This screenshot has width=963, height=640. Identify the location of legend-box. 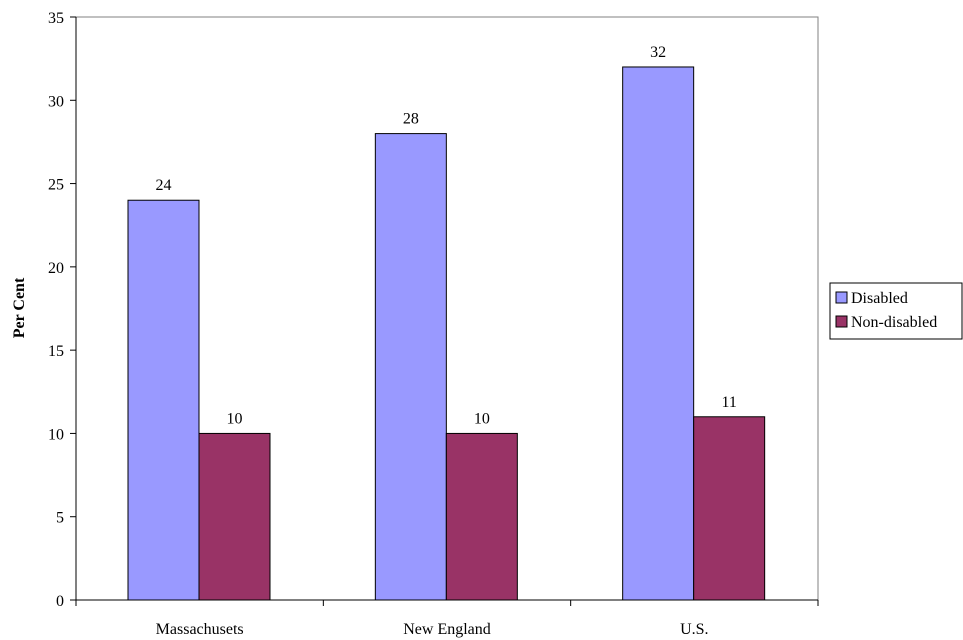
(896, 311).